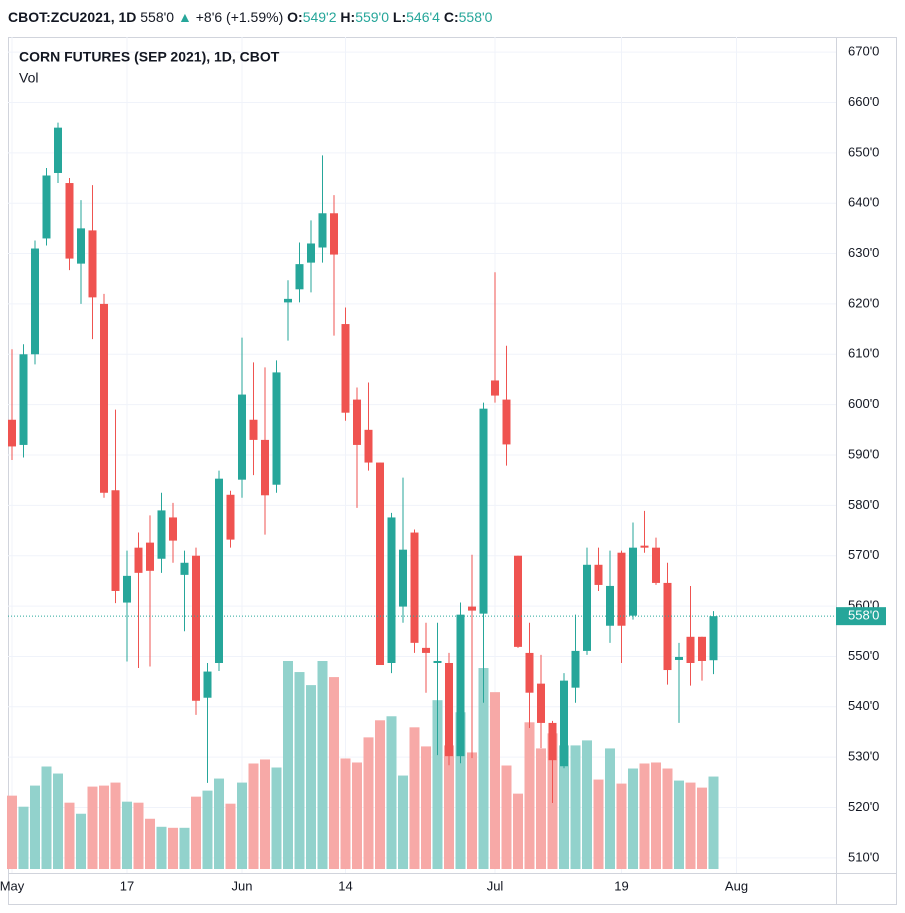  What do you see at coordinates (423, 17) in the screenshot?
I see `low: 546'4` at bounding box center [423, 17].